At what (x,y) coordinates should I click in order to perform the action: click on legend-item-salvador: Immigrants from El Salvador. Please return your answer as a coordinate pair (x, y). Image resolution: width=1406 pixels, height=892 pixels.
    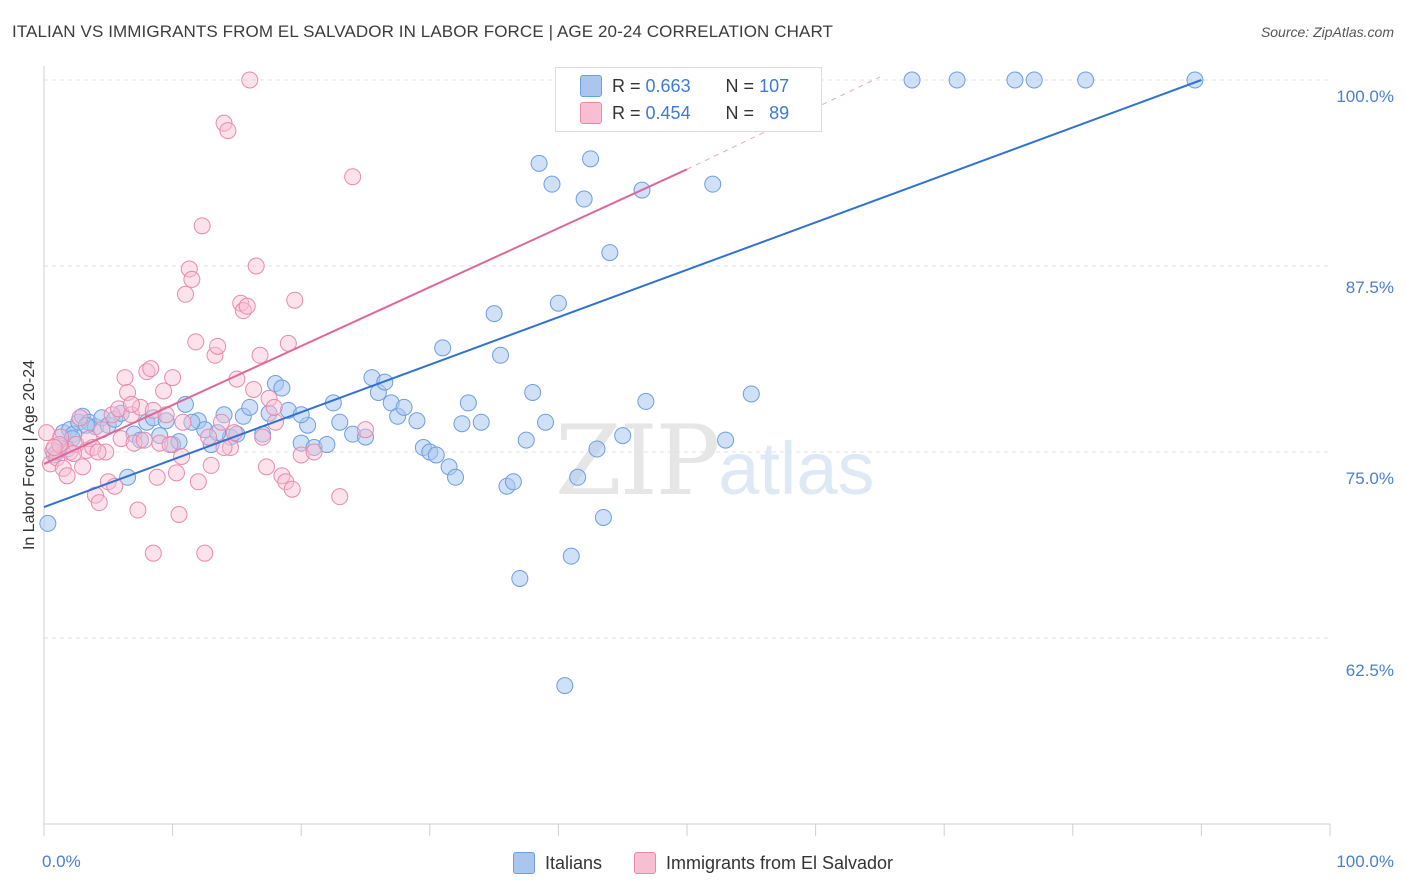
    Looking at the image, I should click on (763, 863).